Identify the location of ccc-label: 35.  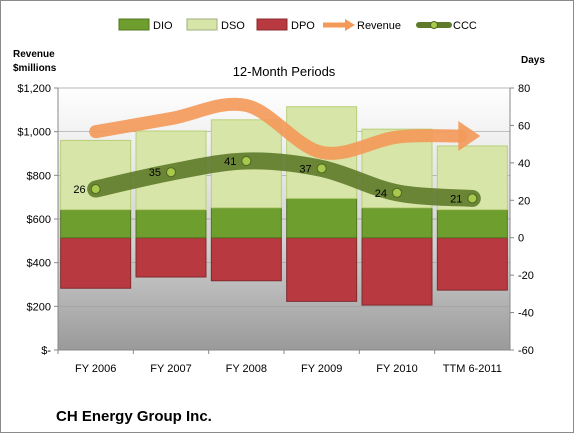
(155, 173).